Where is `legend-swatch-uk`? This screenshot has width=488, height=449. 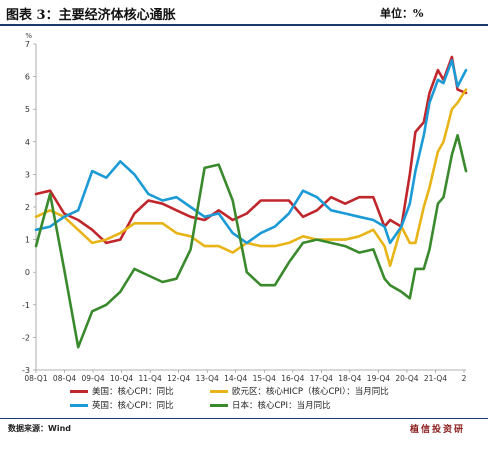 legend-swatch-uk is located at coordinates (79, 405).